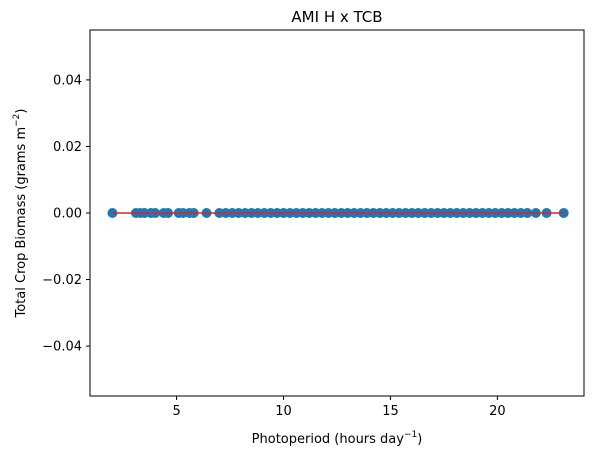  I want to click on x-tick-label: 5, so click(176, 411).